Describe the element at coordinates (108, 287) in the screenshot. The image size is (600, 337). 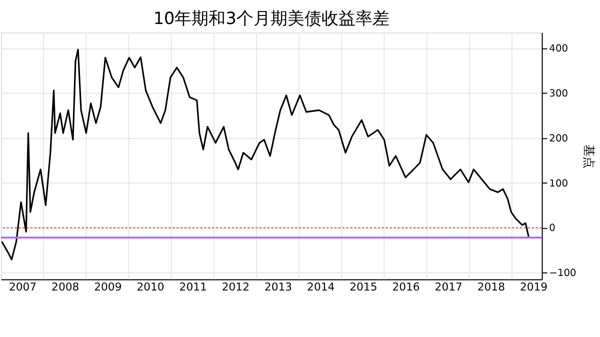
I see `x-tick-label: 2009` at that location.